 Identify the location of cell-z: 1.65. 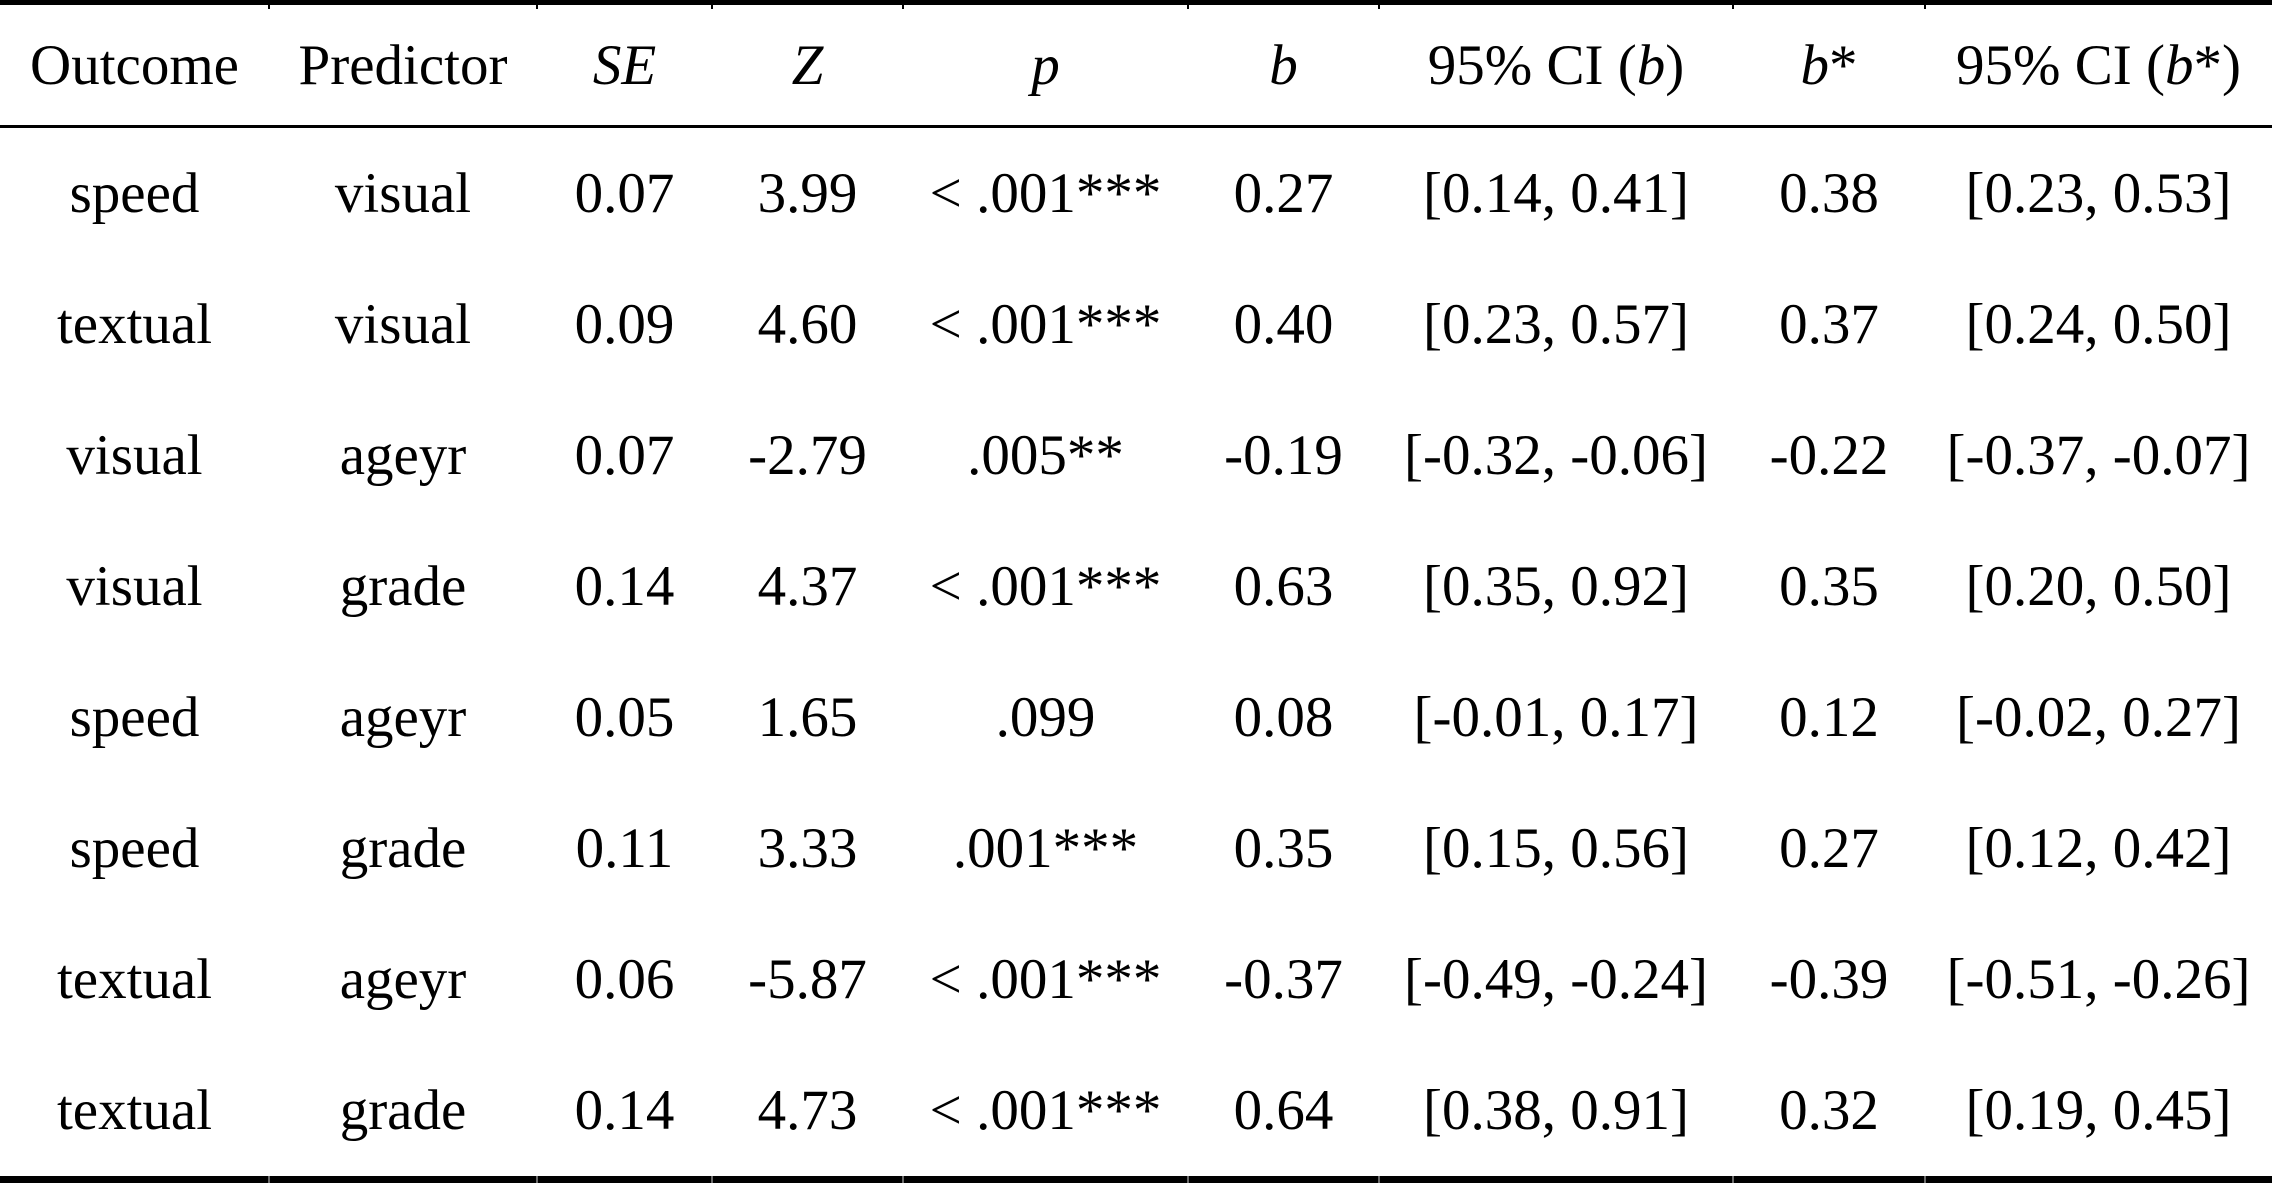
(807, 717).